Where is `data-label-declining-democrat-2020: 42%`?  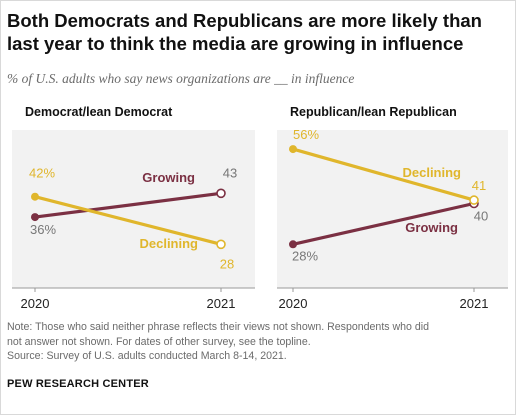 data-label-declining-democrat-2020: 42% is located at coordinates (42, 173).